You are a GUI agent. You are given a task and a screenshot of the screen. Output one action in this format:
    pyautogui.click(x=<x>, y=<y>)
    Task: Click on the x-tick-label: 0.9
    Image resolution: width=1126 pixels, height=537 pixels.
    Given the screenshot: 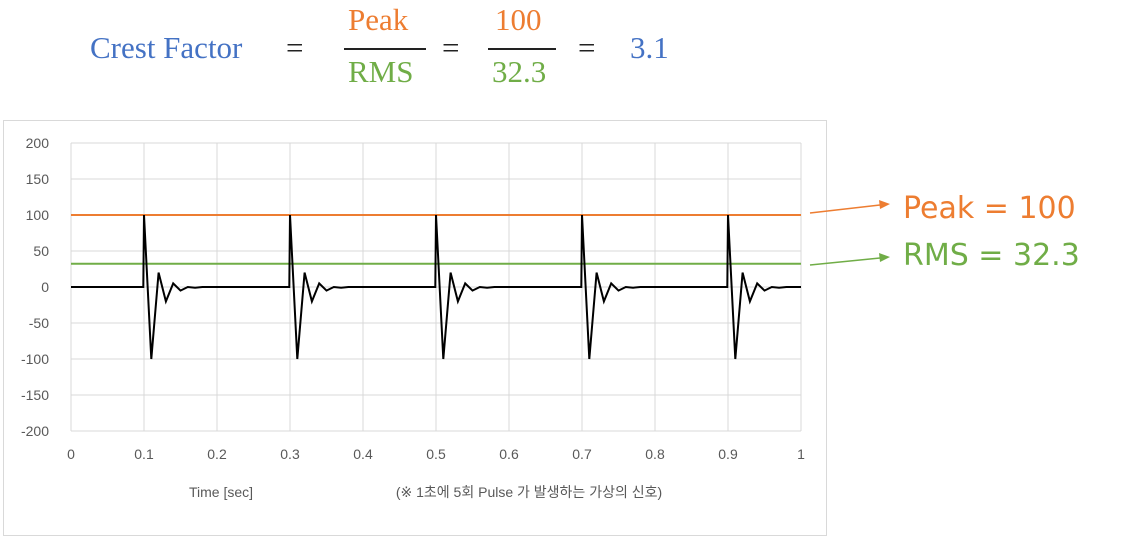 What is the action you would take?
    pyautogui.click(x=728, y=454)
    